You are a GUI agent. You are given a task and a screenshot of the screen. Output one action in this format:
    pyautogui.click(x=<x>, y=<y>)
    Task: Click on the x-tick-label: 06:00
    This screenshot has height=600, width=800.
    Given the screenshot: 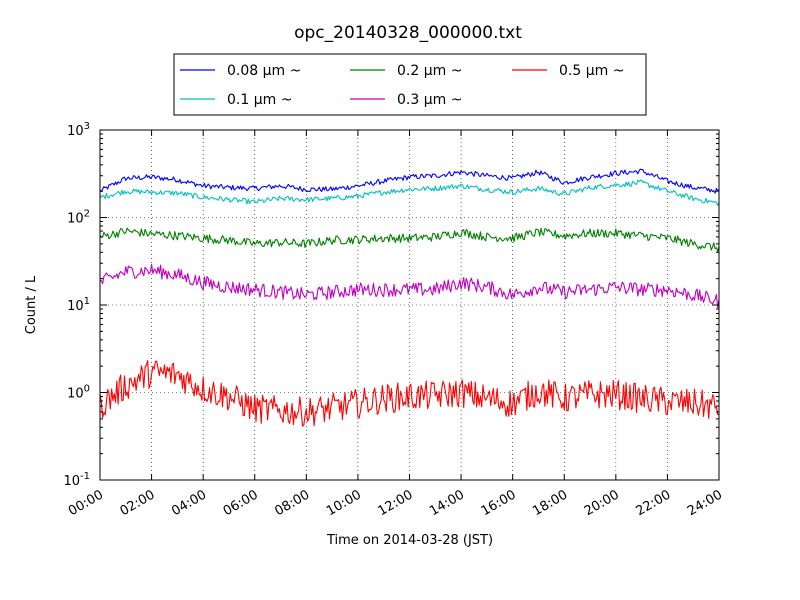 What is the action you would take?
    pyautogui.click(x=241, y=503)
    